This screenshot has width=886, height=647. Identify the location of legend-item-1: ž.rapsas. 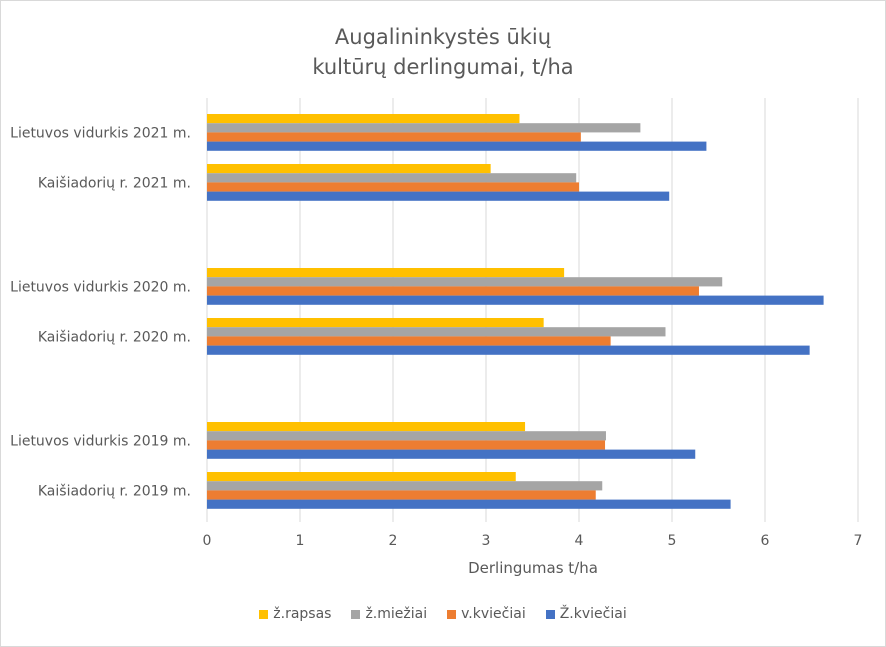
(295, 614).